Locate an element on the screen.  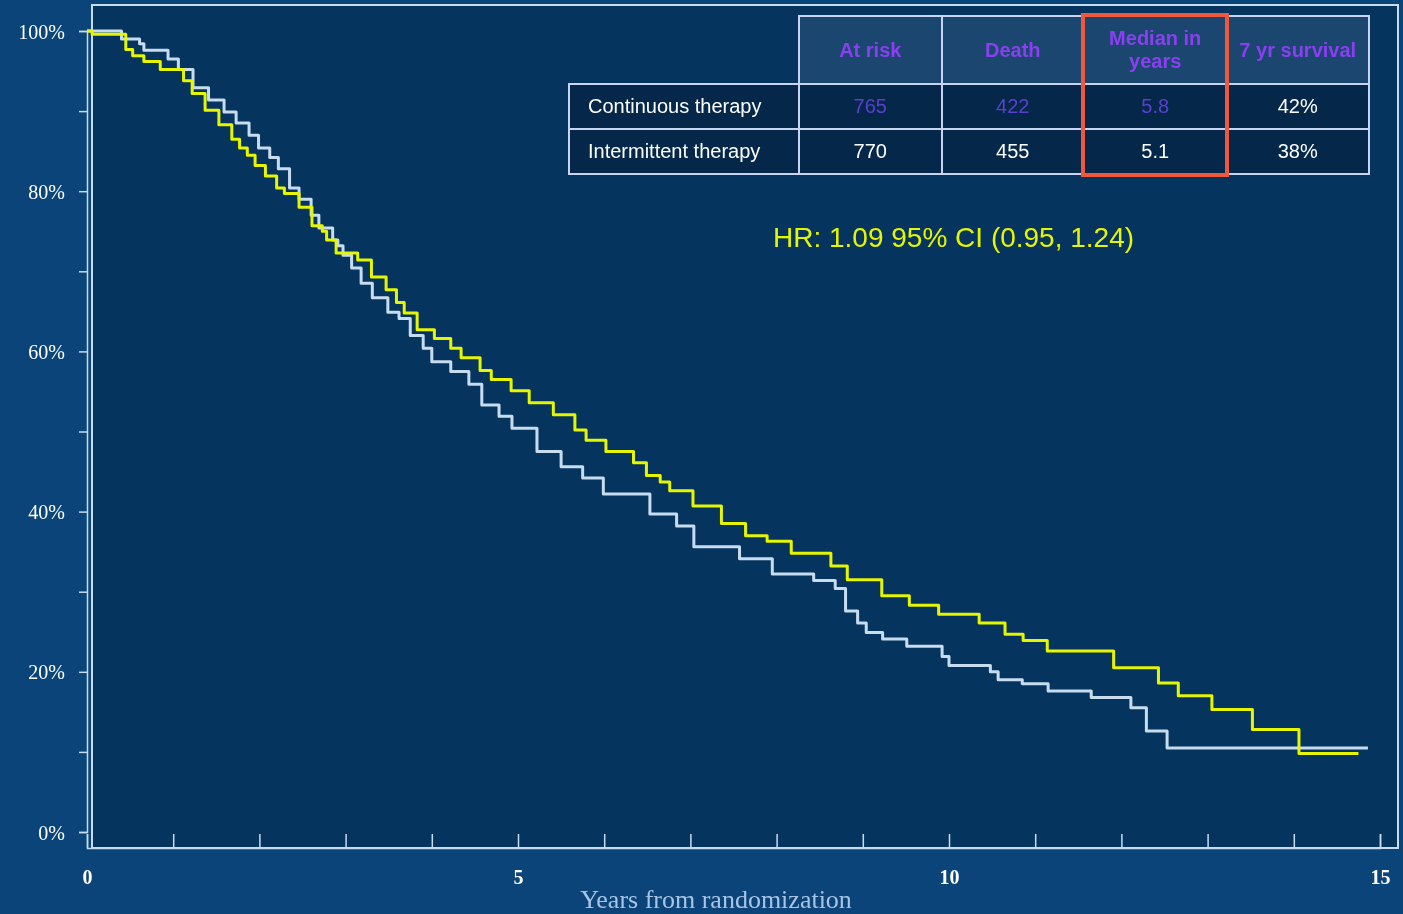
annotation: 42% is located at coordinates (1297, 106).